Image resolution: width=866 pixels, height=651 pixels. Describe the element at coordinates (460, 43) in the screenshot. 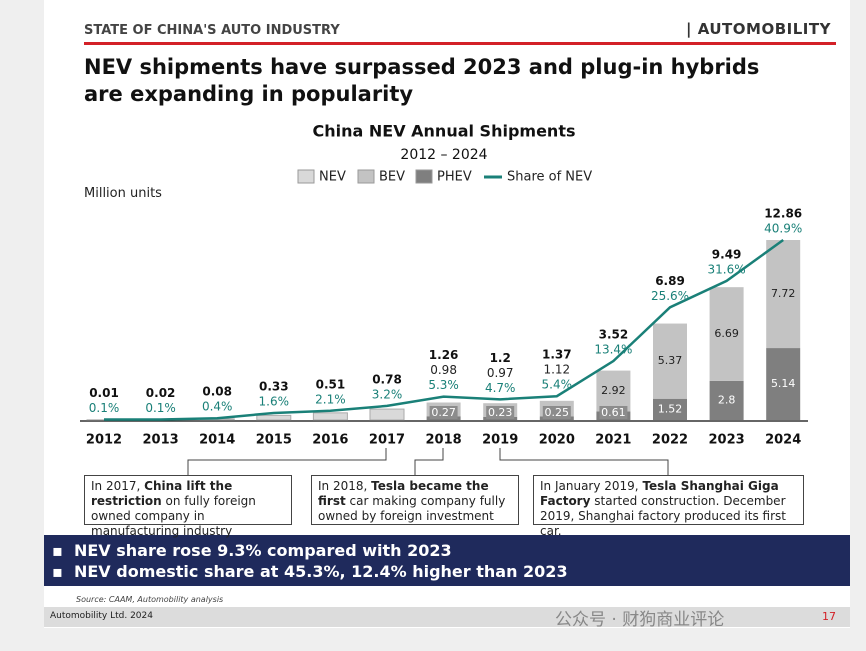

I see `header-rule` at that location.